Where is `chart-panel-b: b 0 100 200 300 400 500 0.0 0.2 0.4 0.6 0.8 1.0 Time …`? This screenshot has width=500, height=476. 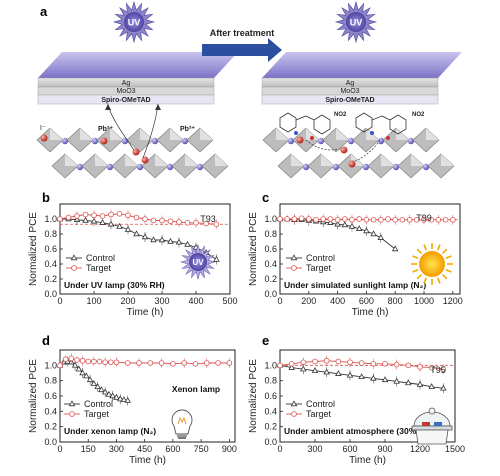
chart-panel-b: b 0 100 200 300 400 500 0.0 0.2 0.4 0.6 0.8 1.0 Time … is located at coordinates (133, 254).